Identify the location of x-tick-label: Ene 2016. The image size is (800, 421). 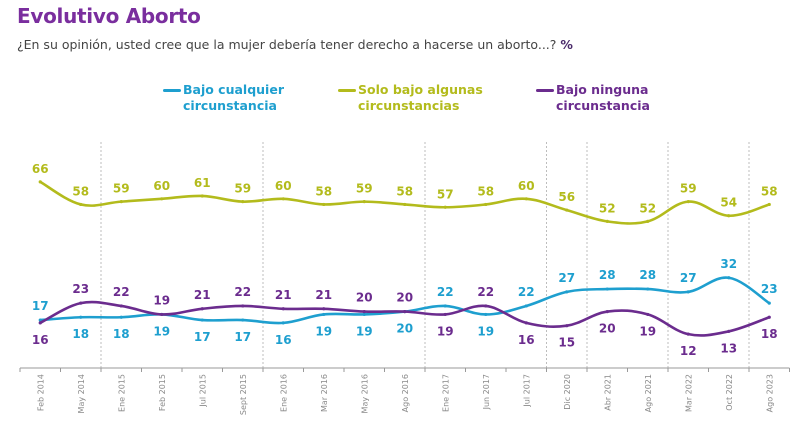
(283, 393).